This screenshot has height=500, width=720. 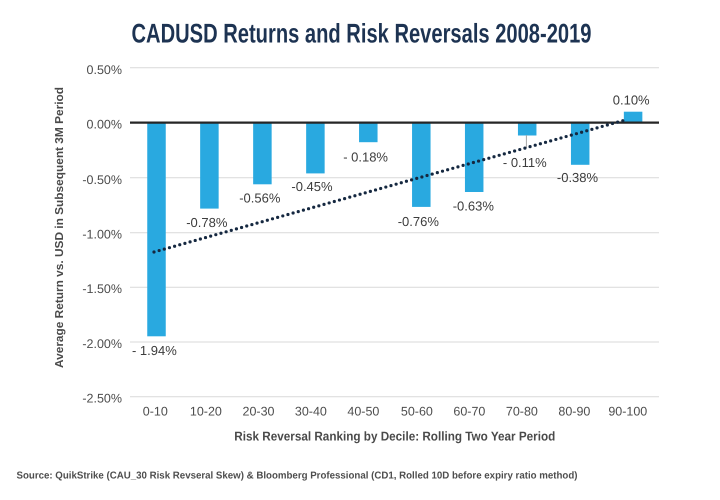 What do you see at coordinates (102, 344) in the screenshot?
I see `svg-text: -2.00%` at bounding box center [102, 344].